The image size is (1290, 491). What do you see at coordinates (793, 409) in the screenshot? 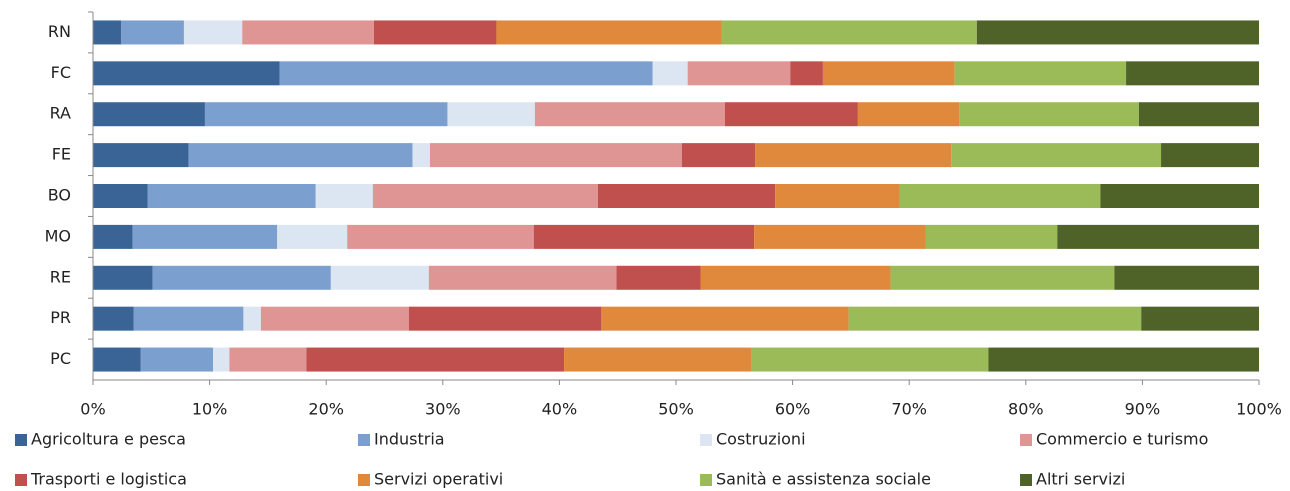
I see `x-tick-label: 60%` at bounding box center [793, 409].